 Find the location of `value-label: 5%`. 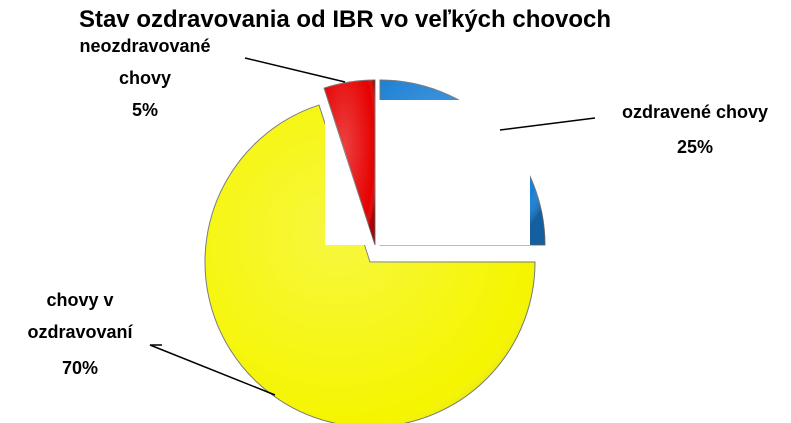

value-label: 5% is located at coordinates (144, 110).